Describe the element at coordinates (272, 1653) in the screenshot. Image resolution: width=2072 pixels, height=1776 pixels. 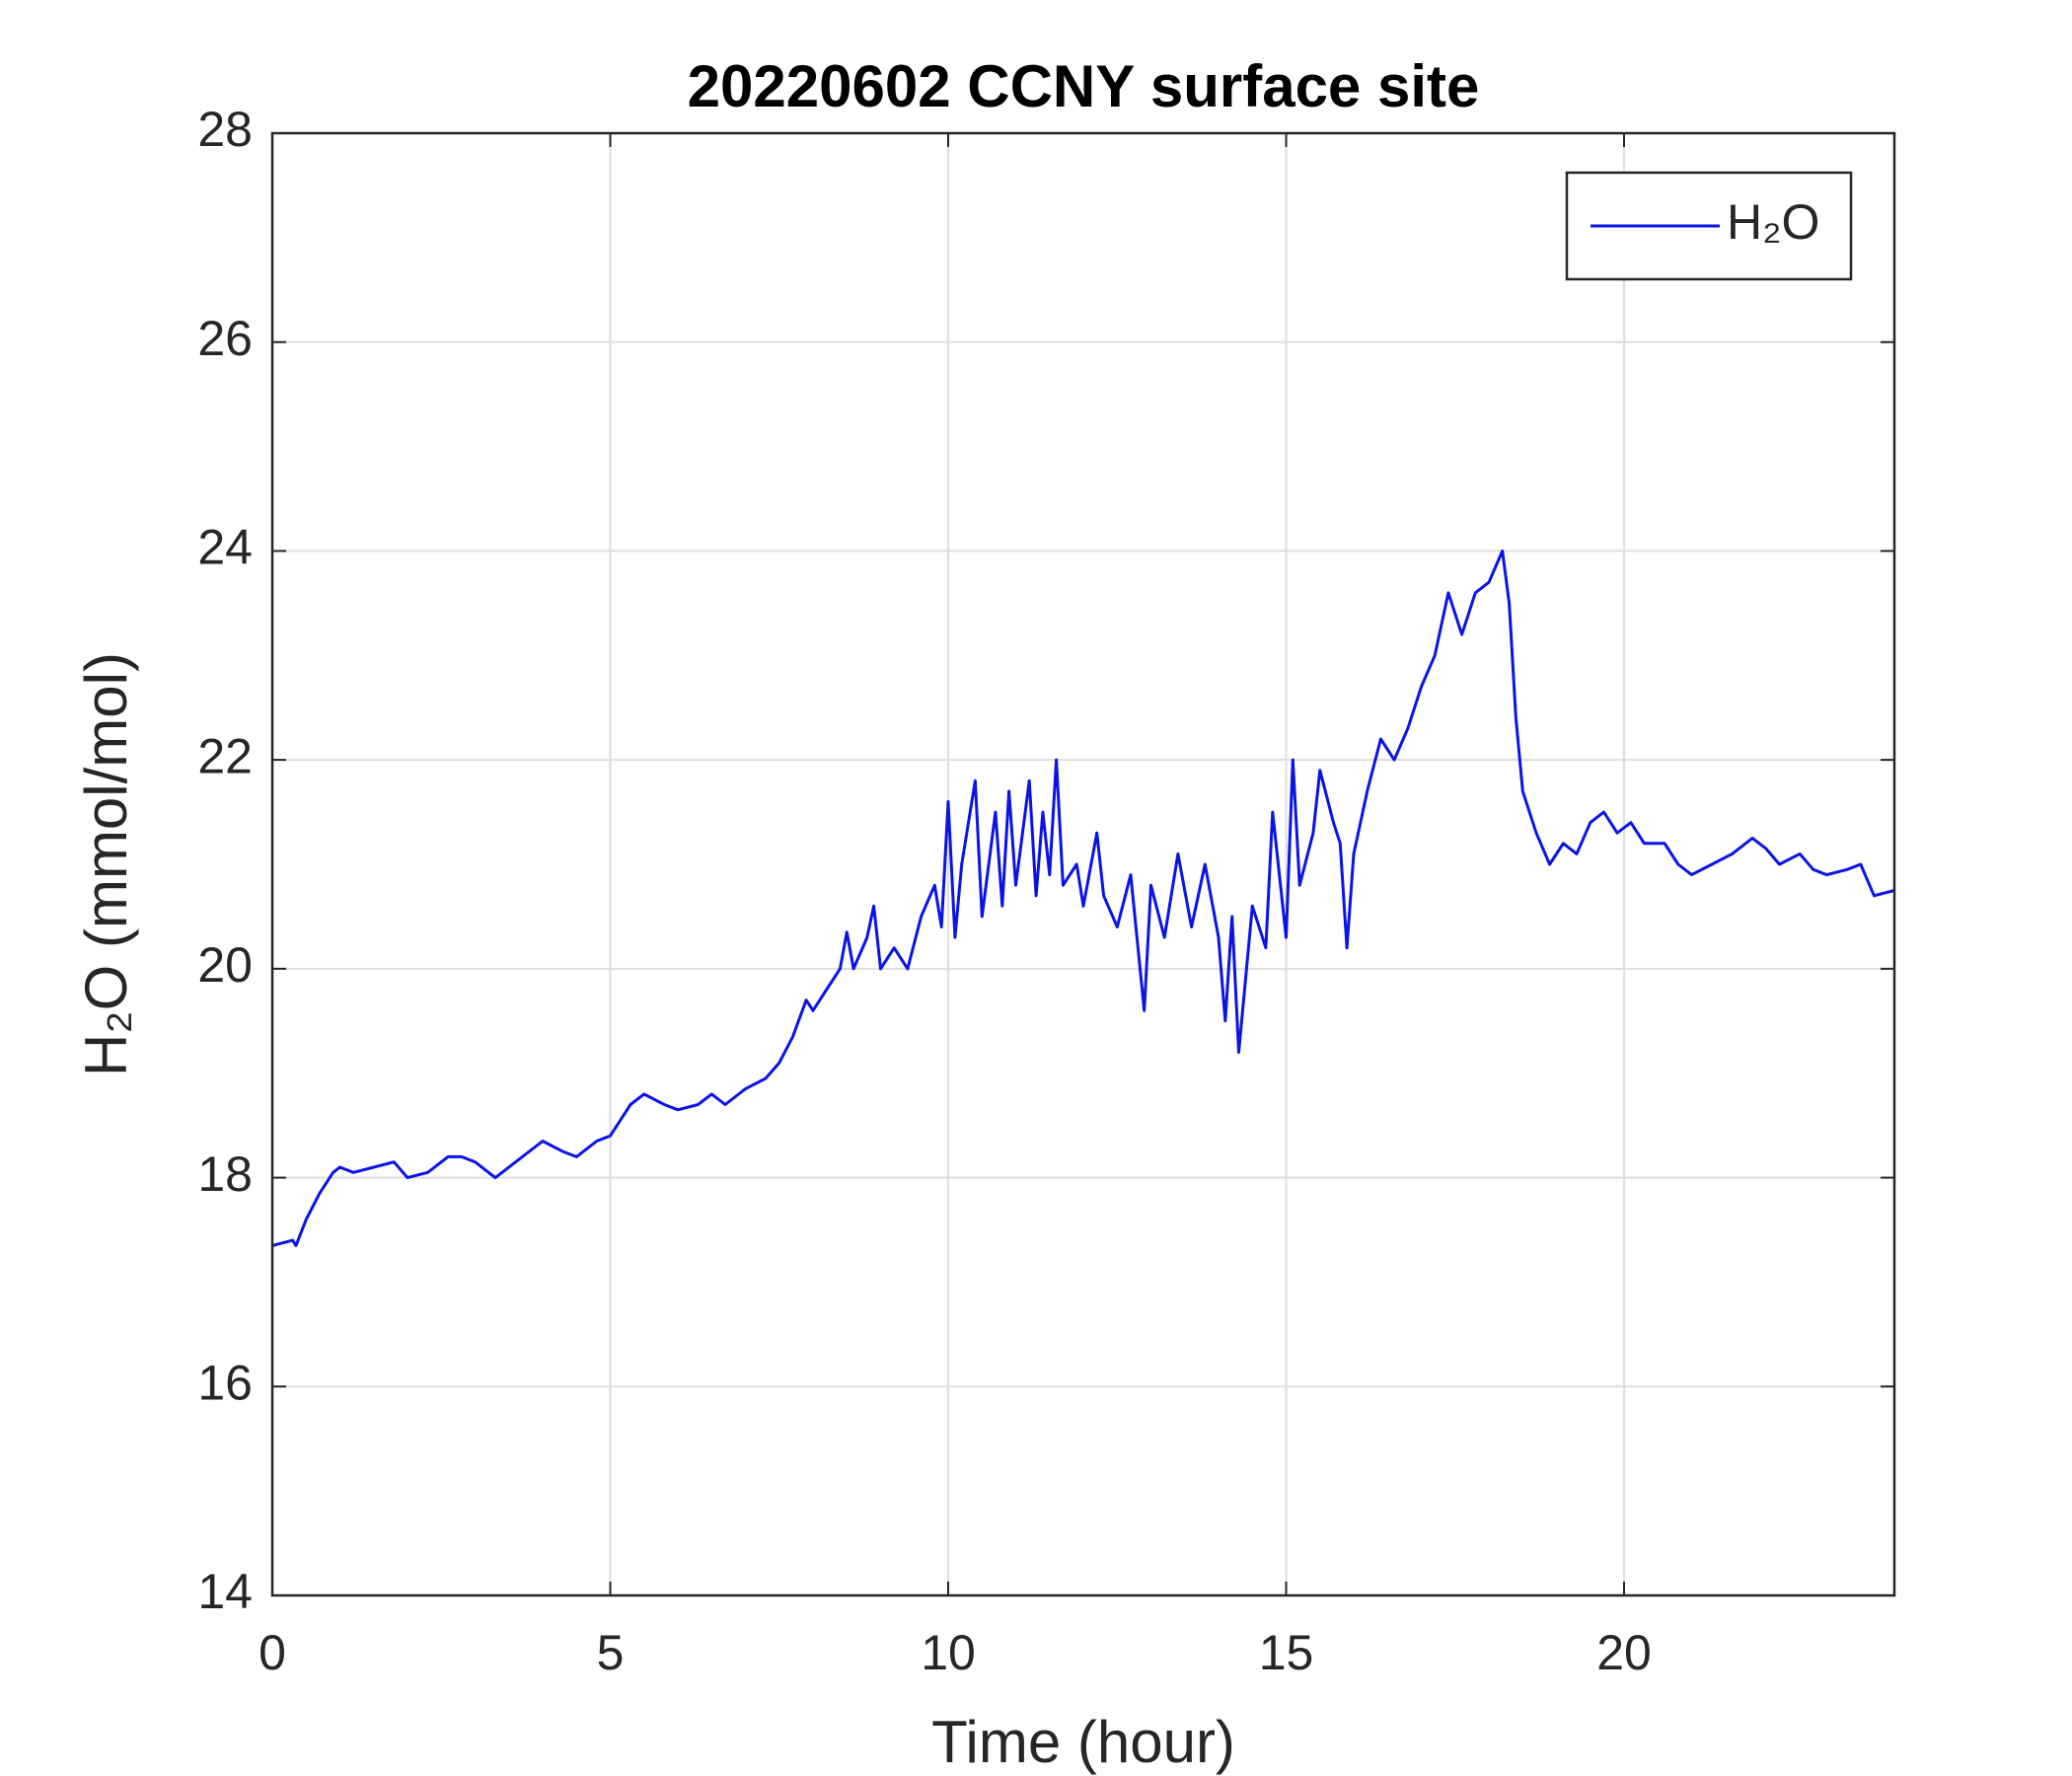
I see `x-tick-label: 0` at that location.